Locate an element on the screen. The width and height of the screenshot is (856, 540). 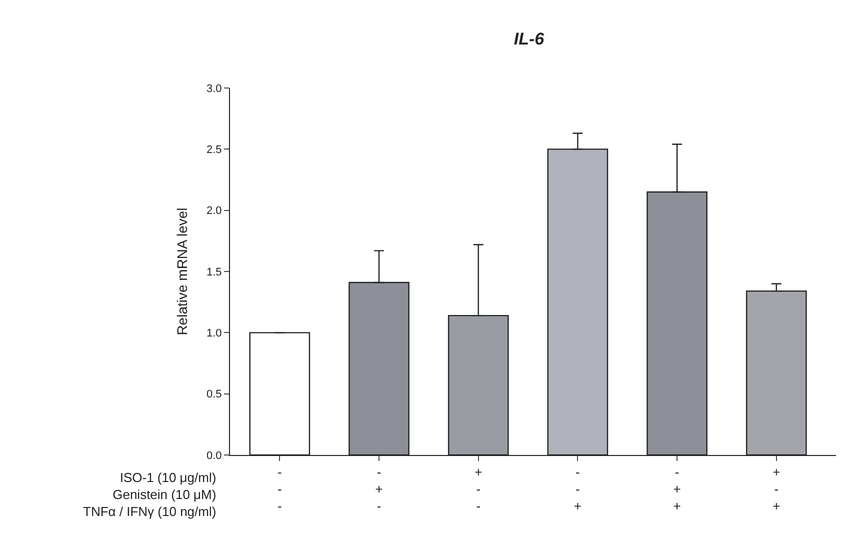
chart-title: IL-6 is located at coordinates (529, 38).